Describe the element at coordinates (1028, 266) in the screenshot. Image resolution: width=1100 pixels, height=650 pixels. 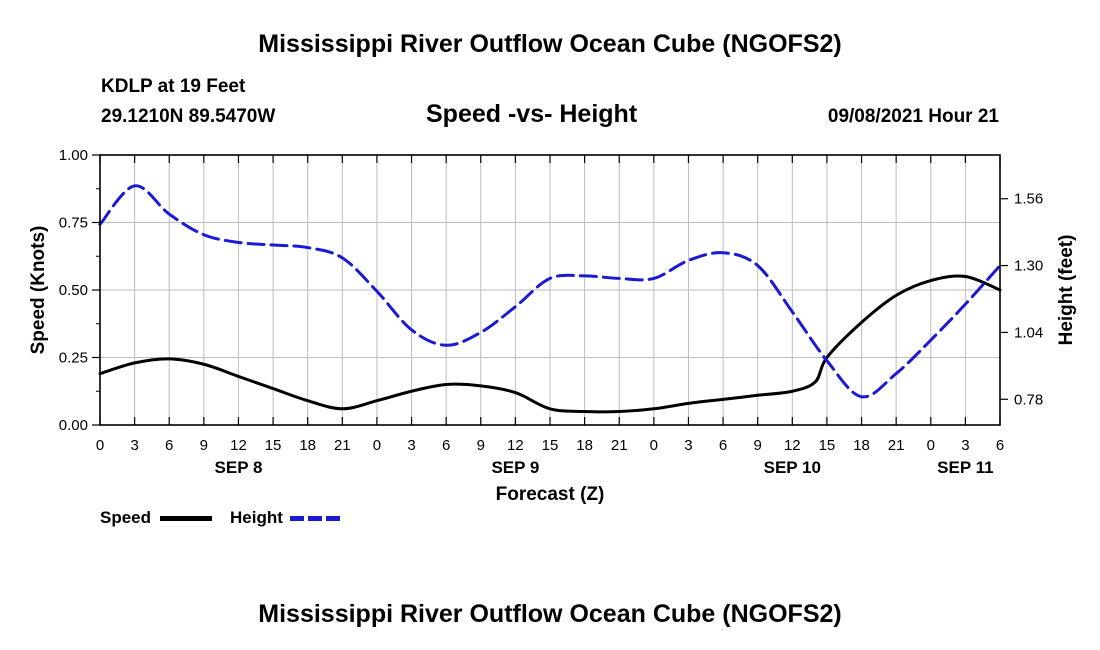
I see `y2-tick-label: 1.30` at that location.